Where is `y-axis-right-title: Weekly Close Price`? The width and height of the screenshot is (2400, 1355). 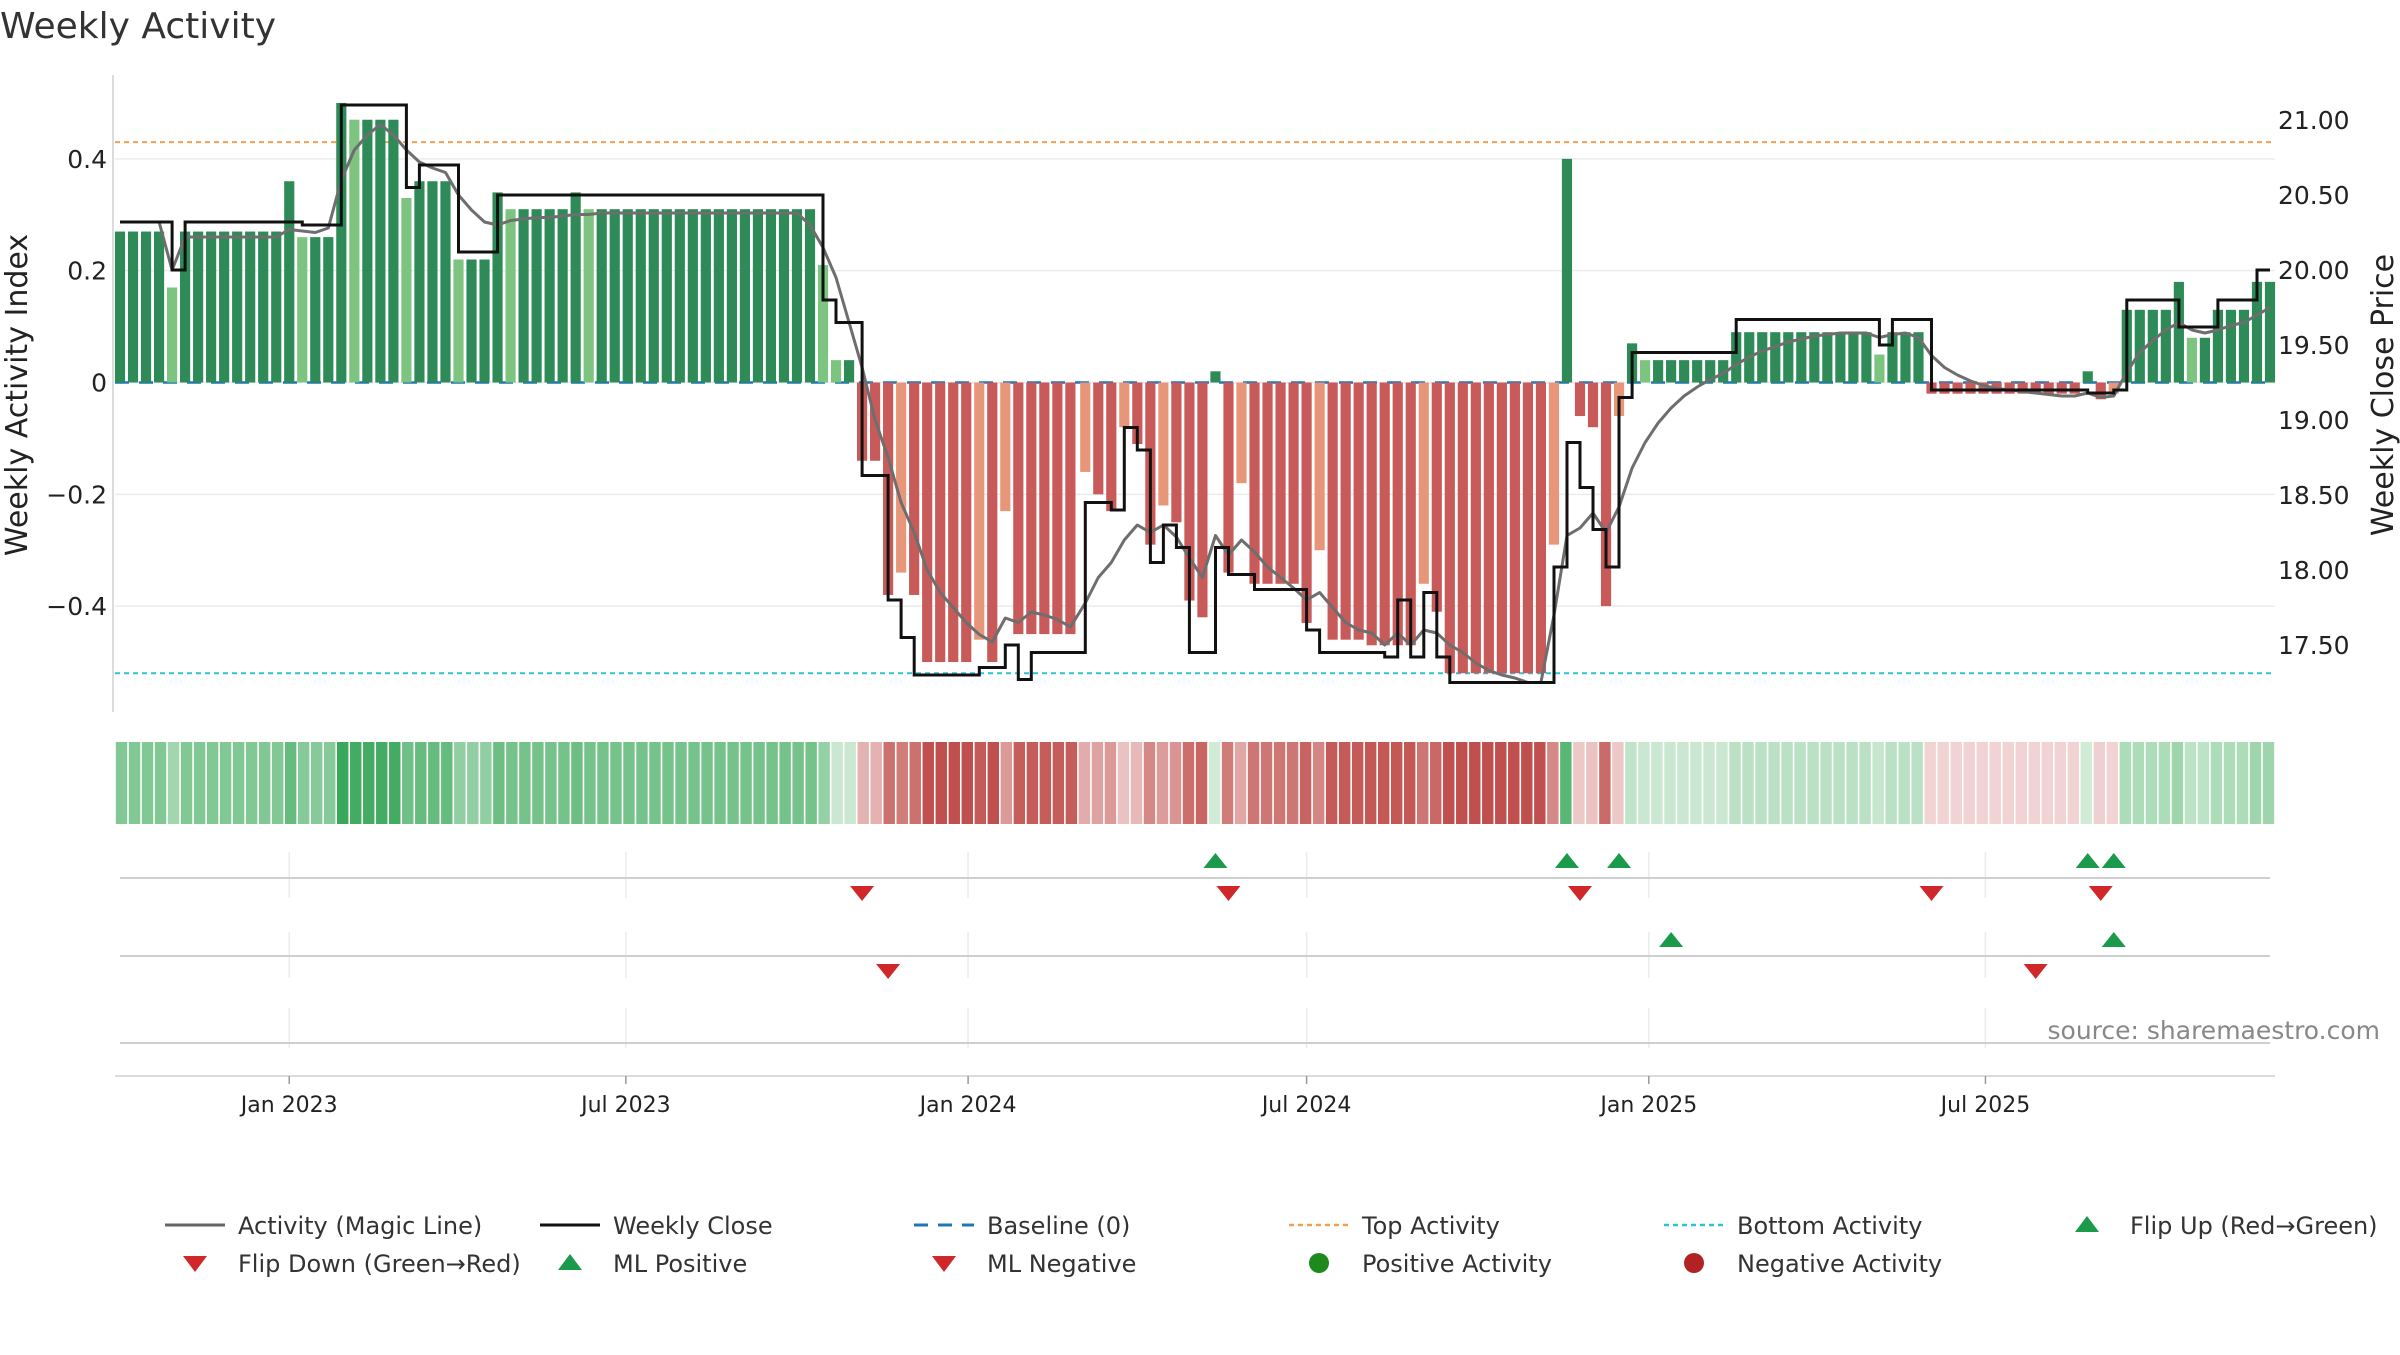 y-axis-right-title: Weekly Close Price is located at coordinates (2383, 395).